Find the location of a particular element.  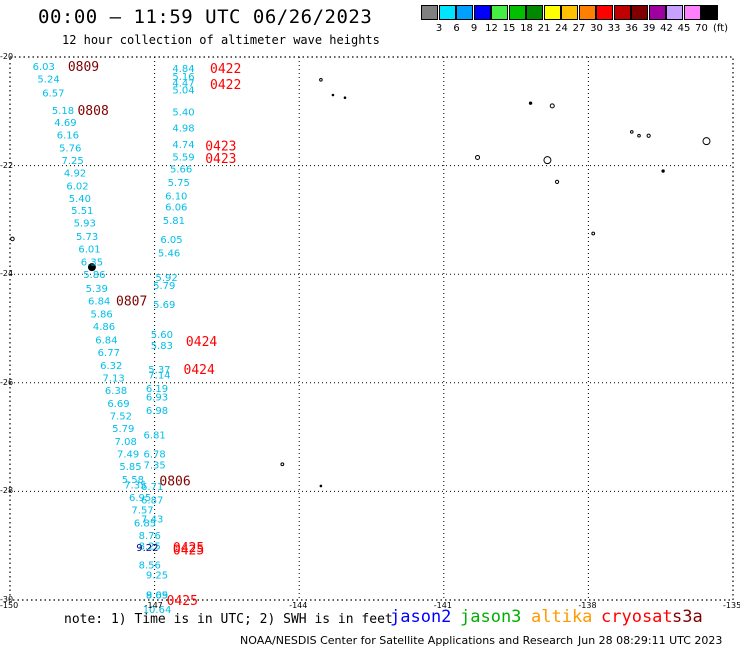

legend-label: 45 is located at coordinates (684, 28).